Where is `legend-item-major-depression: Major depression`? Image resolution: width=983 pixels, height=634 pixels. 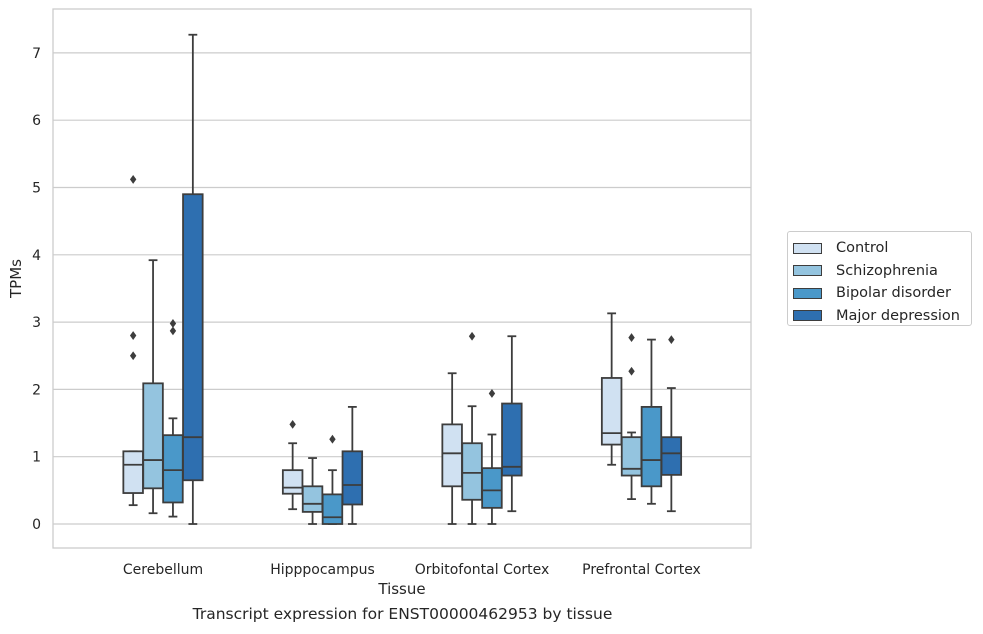
legend-item-major-depression: Major depression is located at coordinates (882, 316).